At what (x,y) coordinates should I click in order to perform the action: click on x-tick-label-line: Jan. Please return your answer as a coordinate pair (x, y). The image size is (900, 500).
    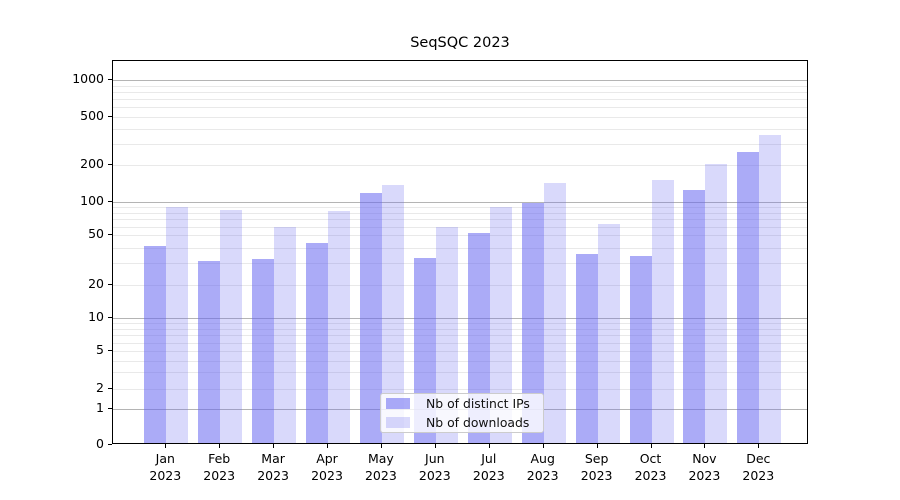
    Looking at the image, I should click on (165, 458).